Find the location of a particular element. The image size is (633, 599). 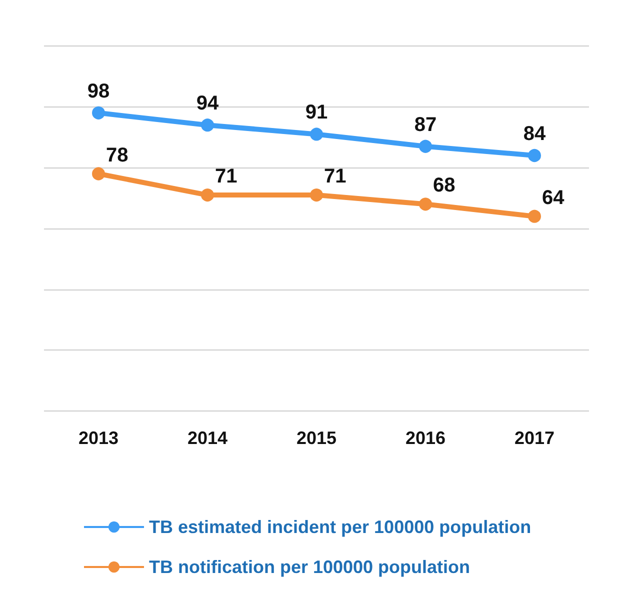

data-label: 68 is located at coordinates (444, 185).